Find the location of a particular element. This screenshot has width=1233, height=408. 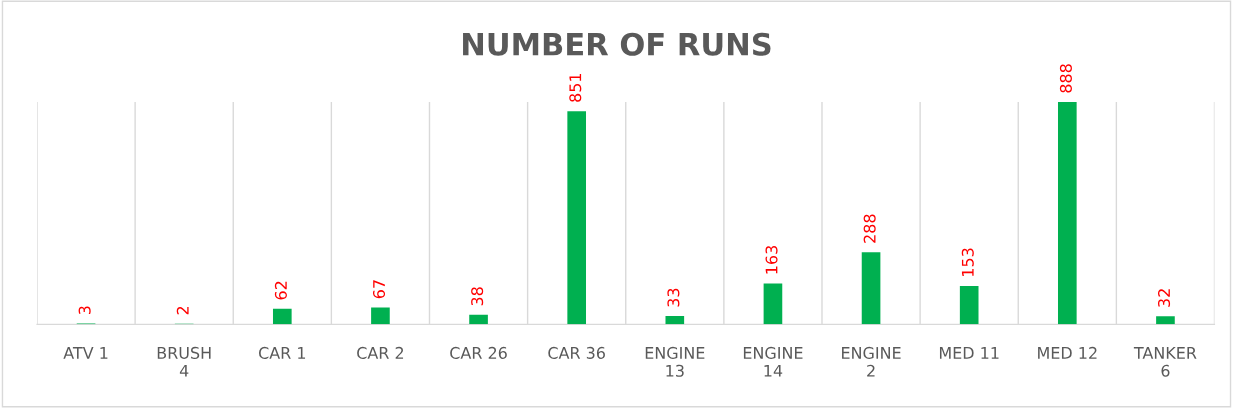

data-label: 288 is located at coordinates (869, 228).